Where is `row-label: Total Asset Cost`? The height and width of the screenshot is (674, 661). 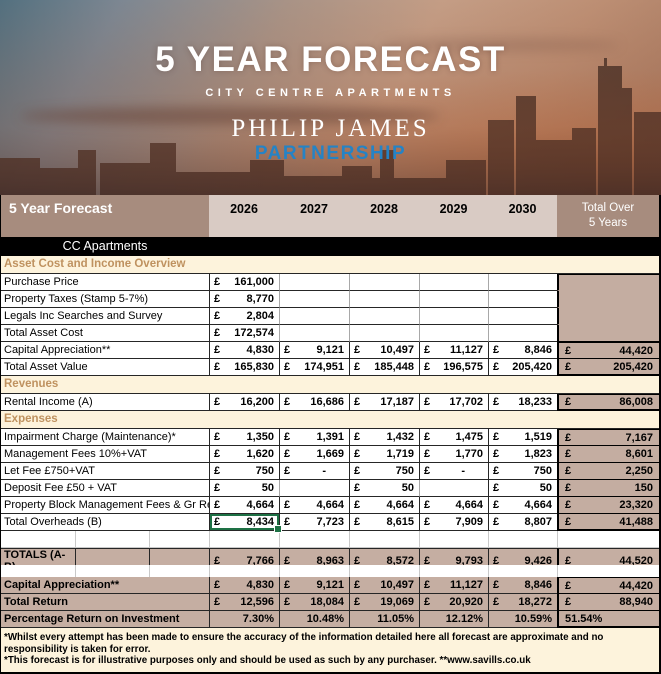 row-label: Total Asset Cost is located at coordinates (105, 333).